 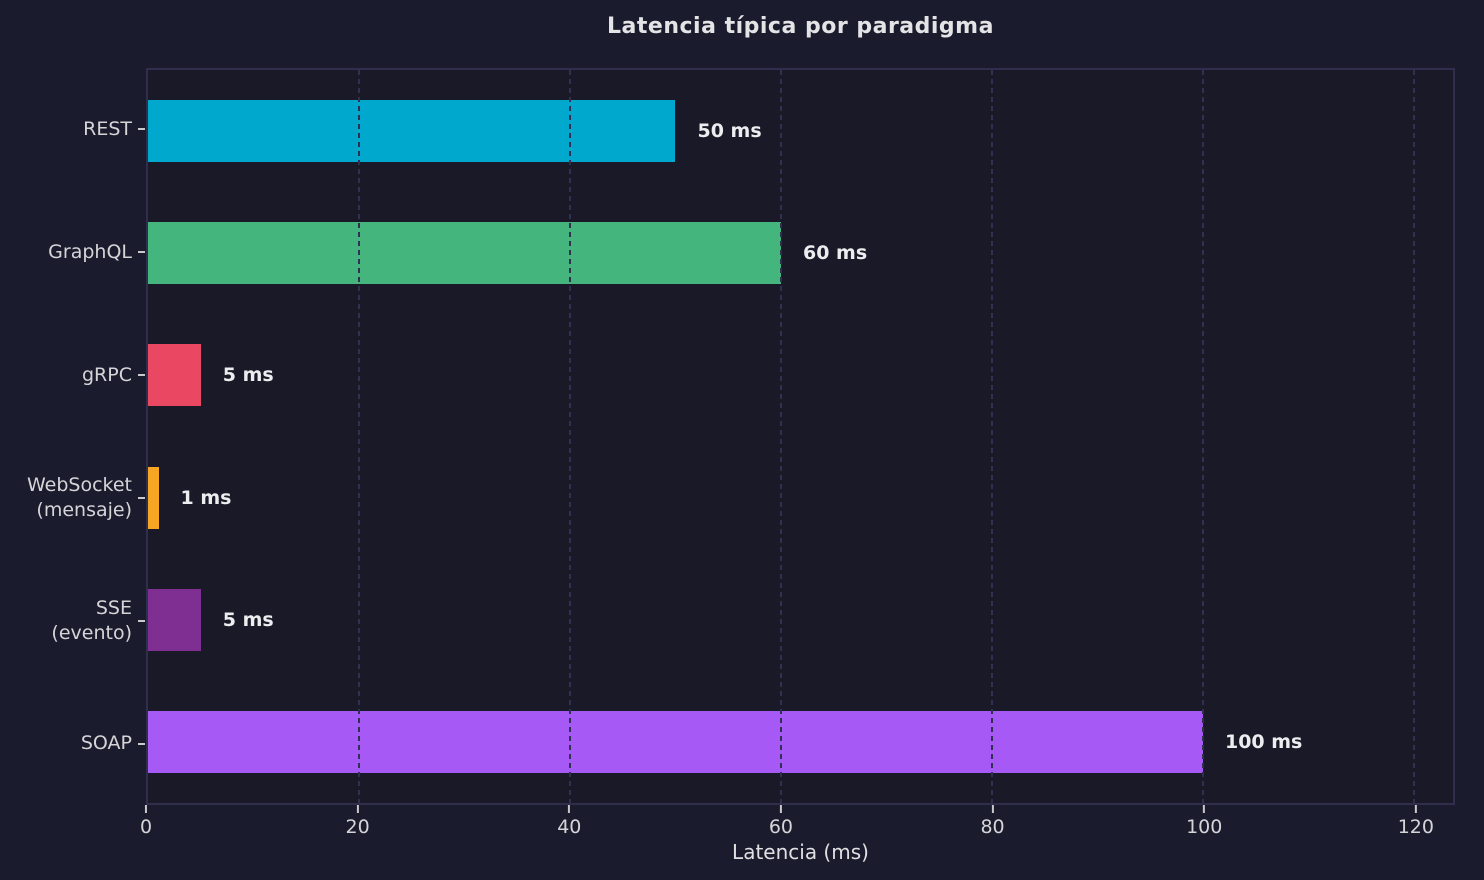 I want to click on x-tick-label: 100, so click(x=1204, y=827).